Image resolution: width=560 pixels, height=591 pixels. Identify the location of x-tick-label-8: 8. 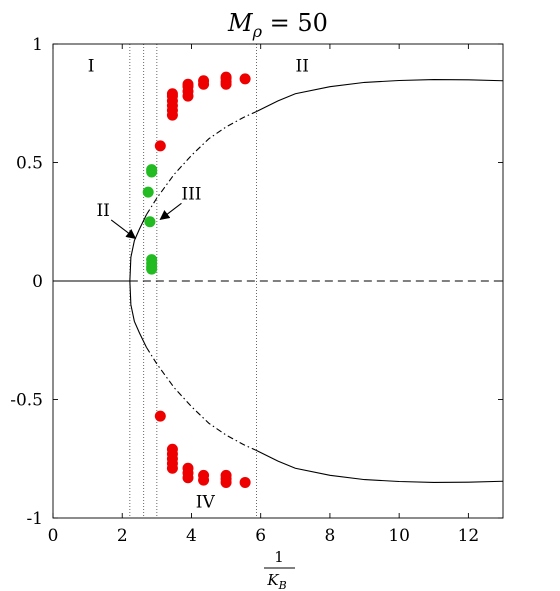
(330, 536).